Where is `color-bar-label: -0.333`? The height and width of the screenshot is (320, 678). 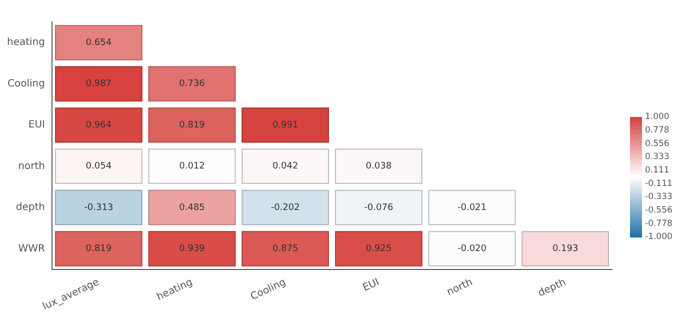
color-bar-label: -0.333 is located at coordinates (658, 197).